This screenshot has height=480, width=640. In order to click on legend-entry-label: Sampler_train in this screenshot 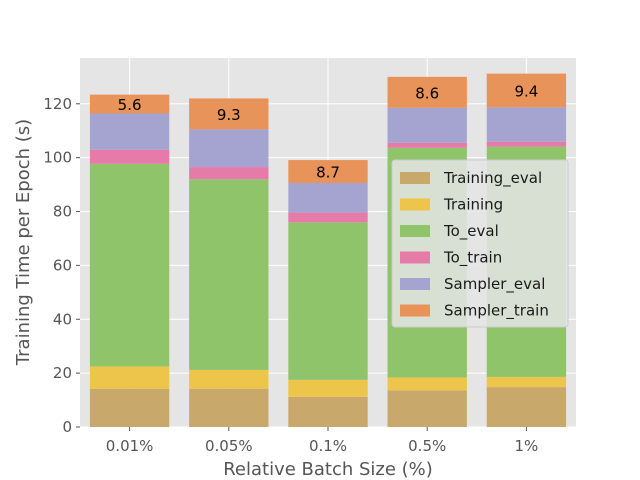, I will do `click(496, 311)`.